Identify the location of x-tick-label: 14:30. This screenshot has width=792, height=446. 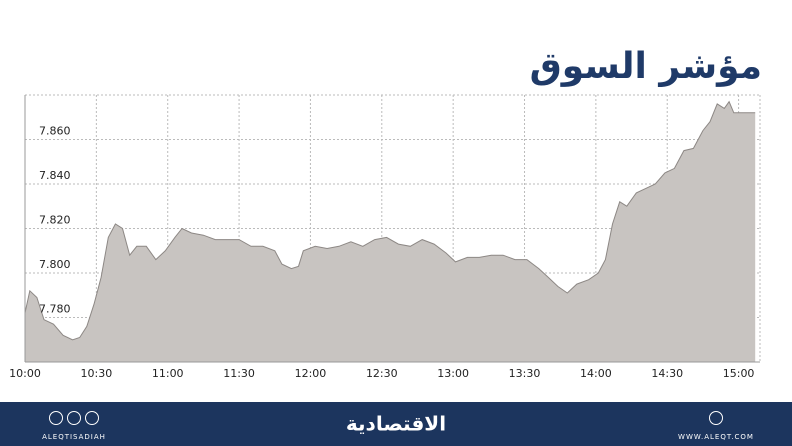
(667, 373).